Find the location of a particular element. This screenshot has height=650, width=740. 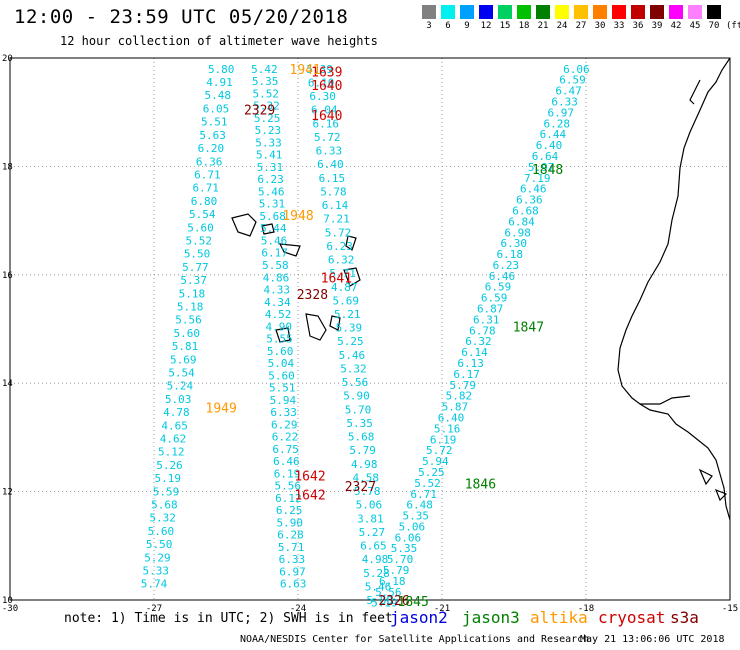

pass-time-label: 1640 is located at coordinates (326, 86).